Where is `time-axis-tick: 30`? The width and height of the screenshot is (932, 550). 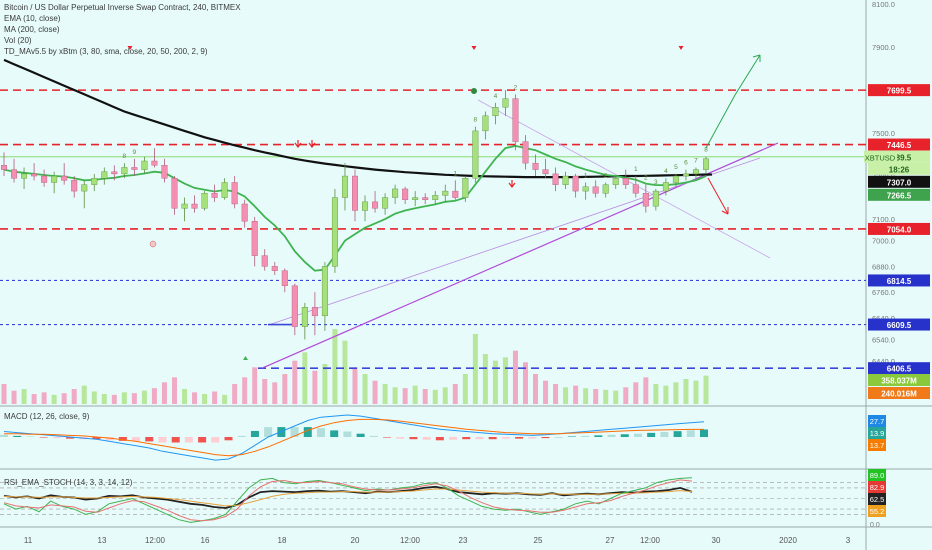 time-axis-tick: 30 is located at coordinates (716, 540).